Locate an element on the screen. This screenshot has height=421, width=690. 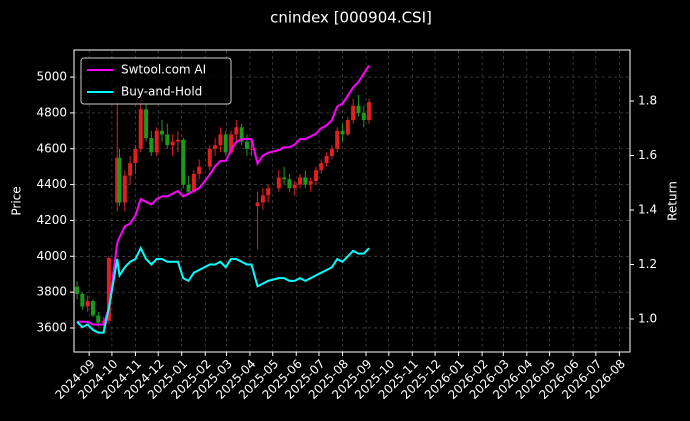
y-tick-label: 4000 is located at coordinates (51, 256).